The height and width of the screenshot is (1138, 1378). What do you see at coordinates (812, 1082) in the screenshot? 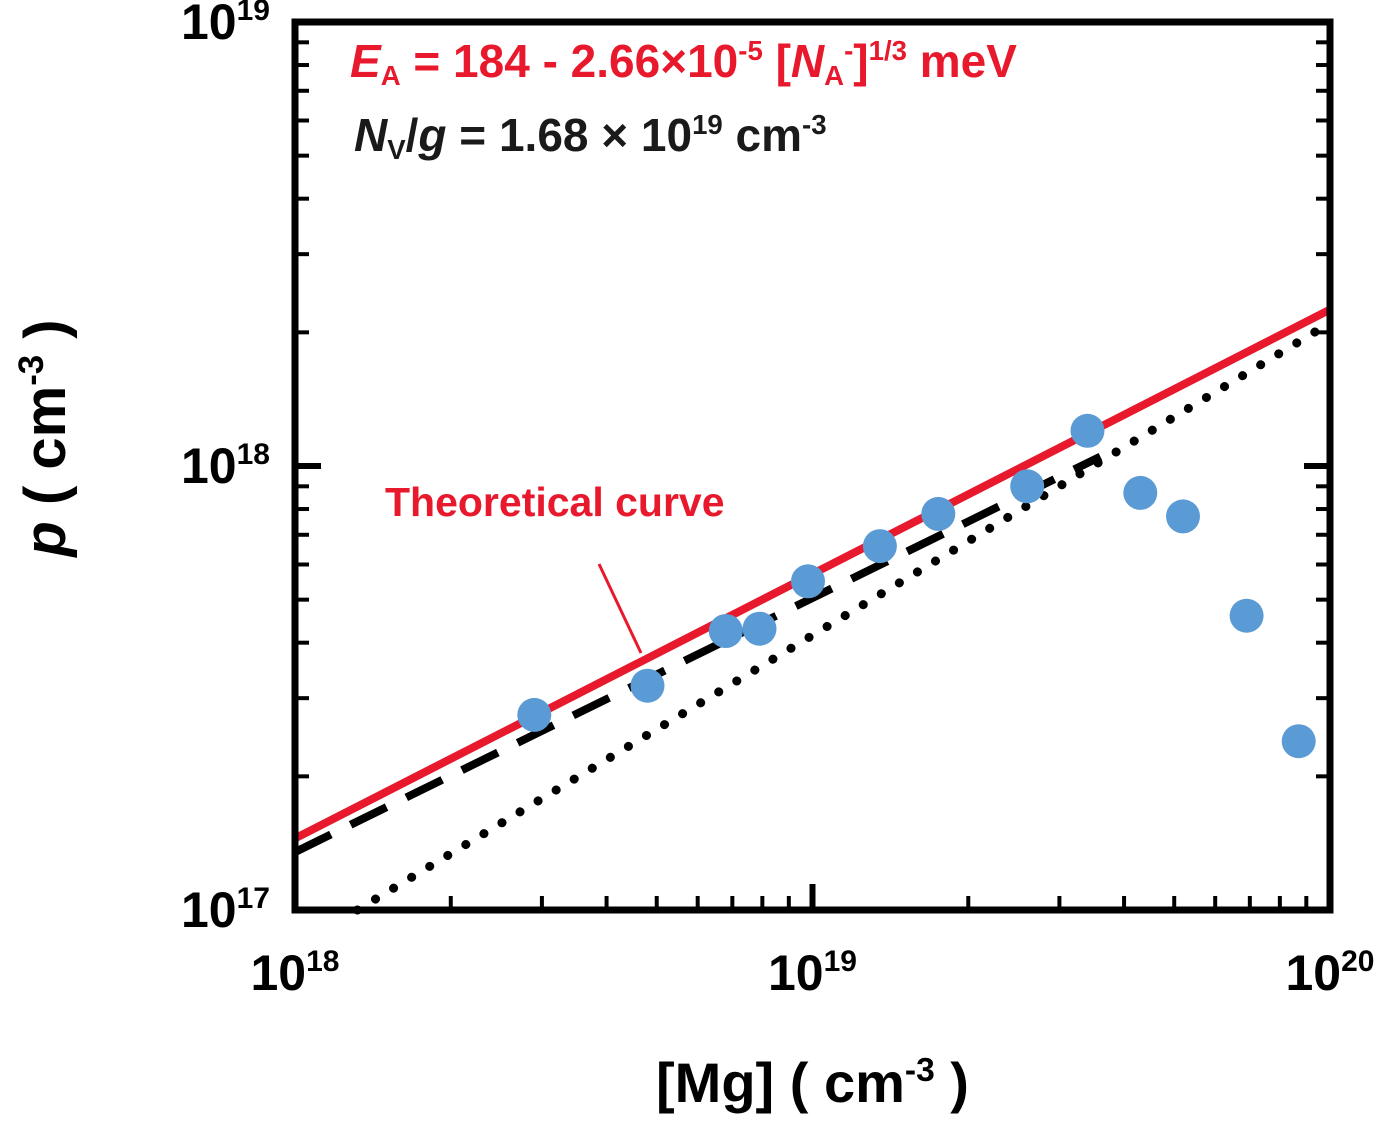
I see `x-axis-title: [Mg] ( cm-3 )` at bounding box center [812, 1082].